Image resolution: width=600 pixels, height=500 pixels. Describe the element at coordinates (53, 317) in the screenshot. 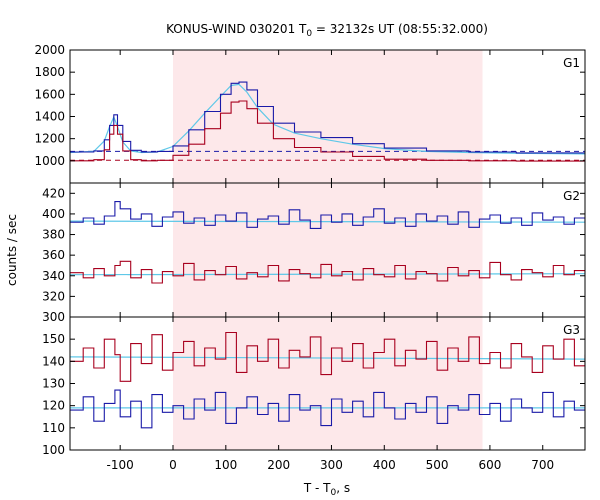

I see `y-tick-label: 300` at that location.